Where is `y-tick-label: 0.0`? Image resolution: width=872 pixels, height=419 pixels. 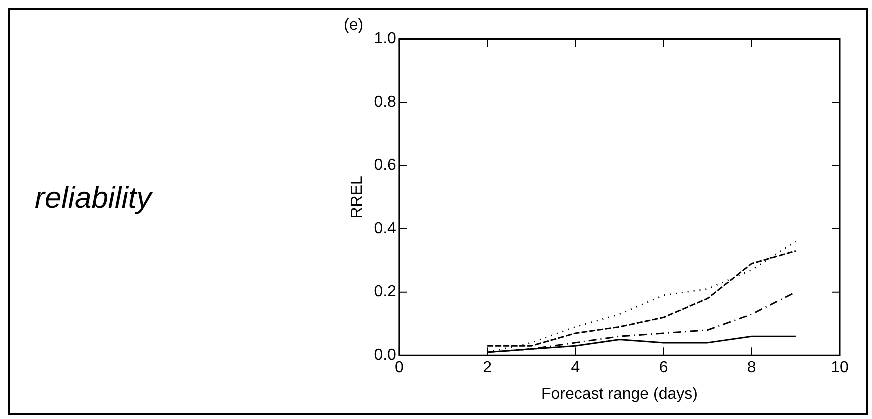
y-tick-label: 0.0 is located at coordinates (385, 355).